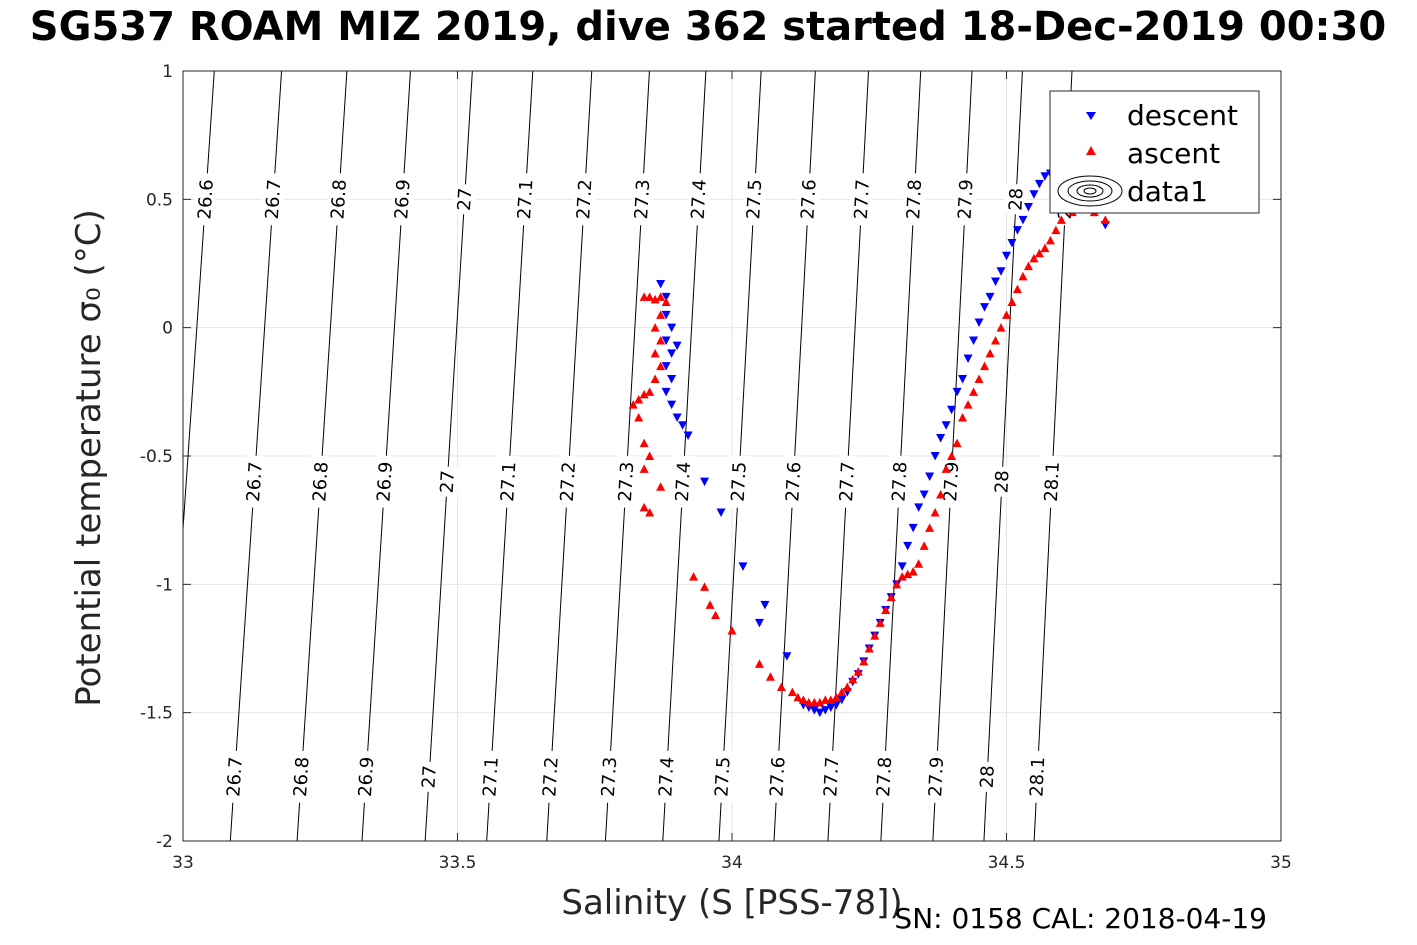  Describe the element at coordinates (666, 776) in the screenshot. I see `isopycnal-label-text: 27.4` at that location.